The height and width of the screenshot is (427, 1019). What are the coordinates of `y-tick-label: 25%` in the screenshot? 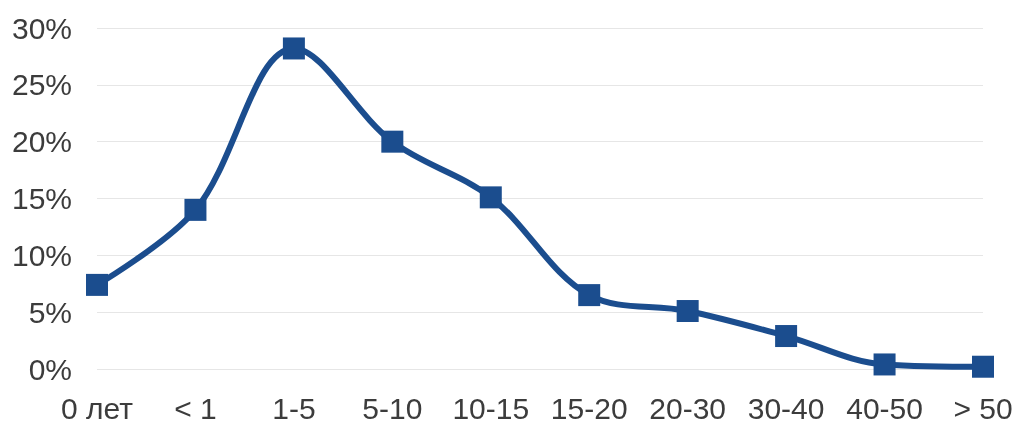 It's located at (41, 85).